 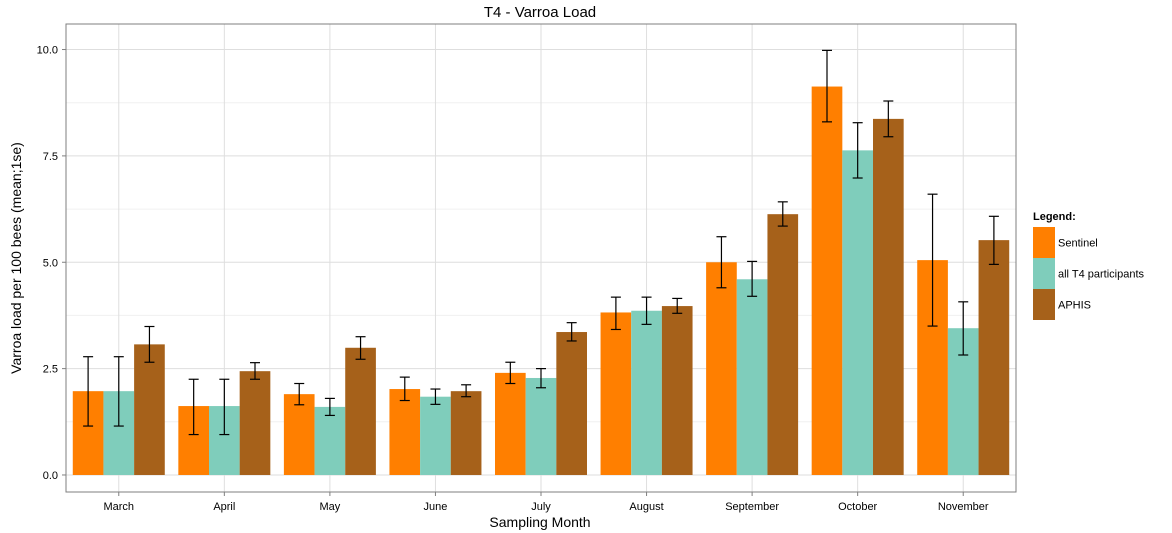 I want to click on x-axis-title: Sampling Month, so click(x=539, y=522).